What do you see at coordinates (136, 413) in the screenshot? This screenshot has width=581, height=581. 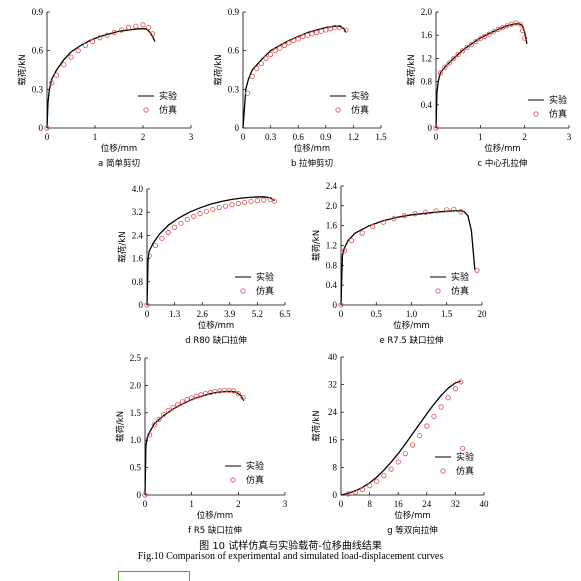 I see `y-tick-label: 1.5` at bounding box center [136, 413].